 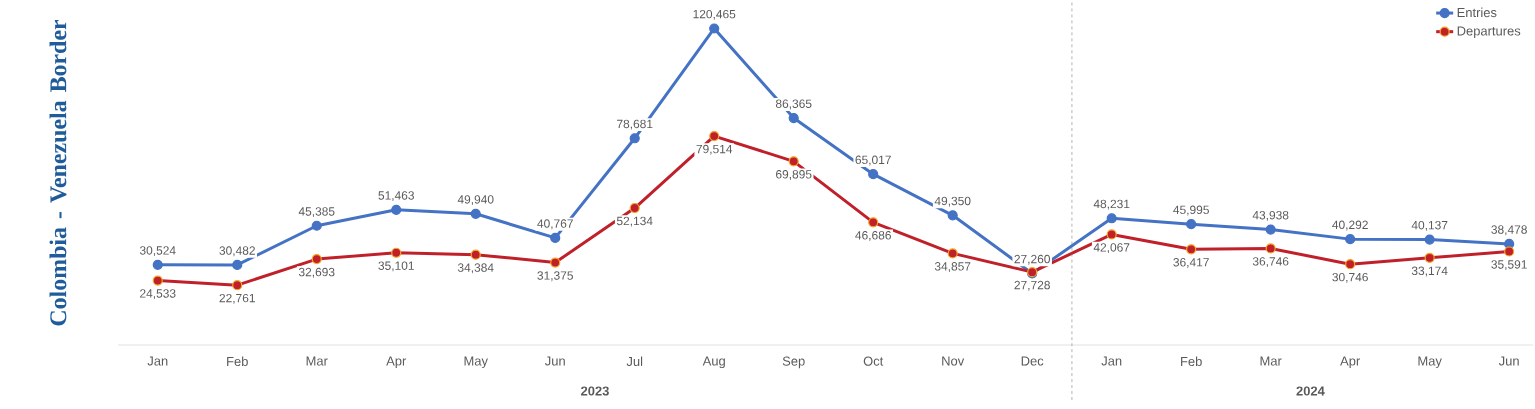 What do you see at coordinates (793, 104) in the screenshot?
I see `data-label: 86,365` at bounding box center [793, 104].